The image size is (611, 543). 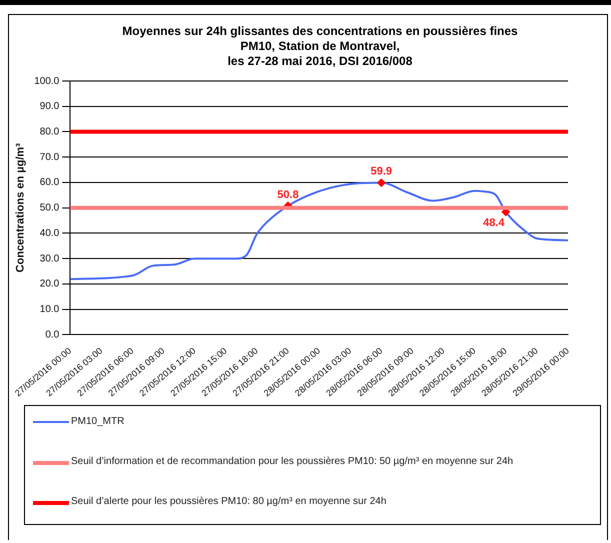 I want to click on data-label: 59.9, so click(x=381, y=172).